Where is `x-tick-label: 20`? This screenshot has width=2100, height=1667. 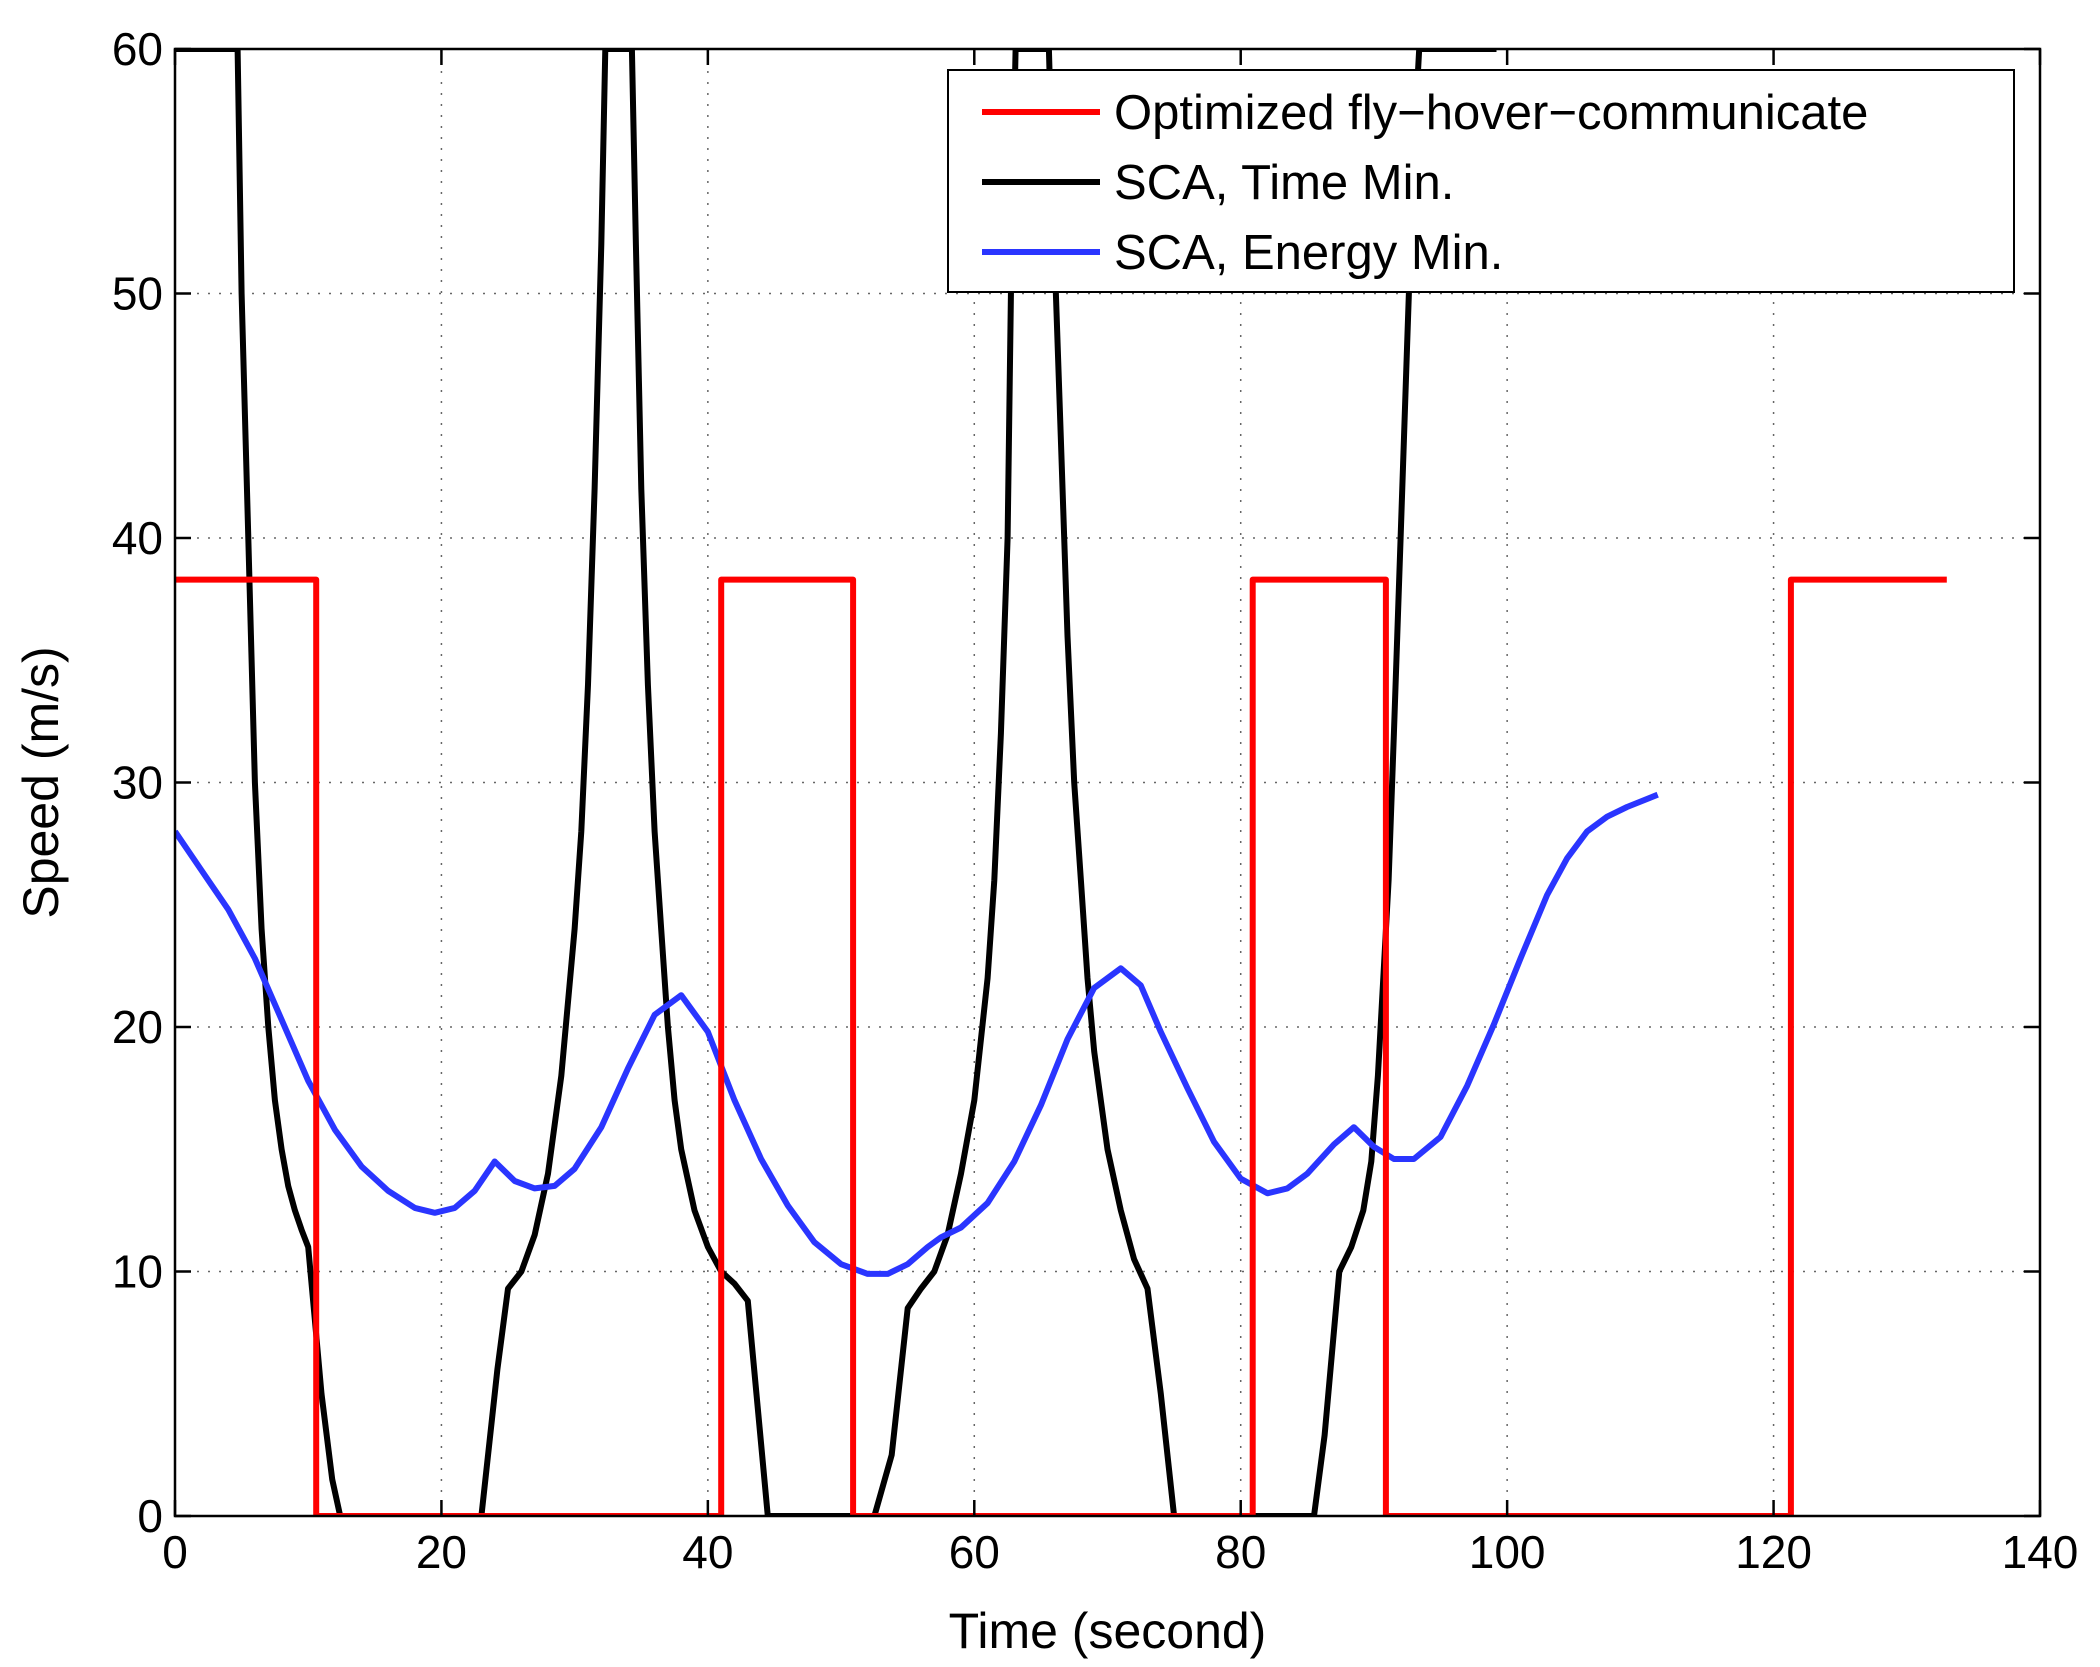 x-tick-label: 20 is located at coordinates (441, 1552).